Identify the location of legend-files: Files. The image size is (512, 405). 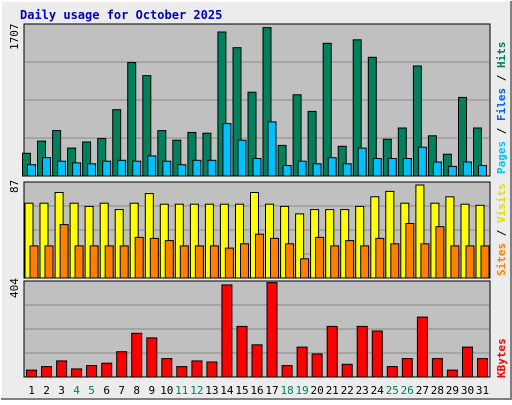
(501, 104).